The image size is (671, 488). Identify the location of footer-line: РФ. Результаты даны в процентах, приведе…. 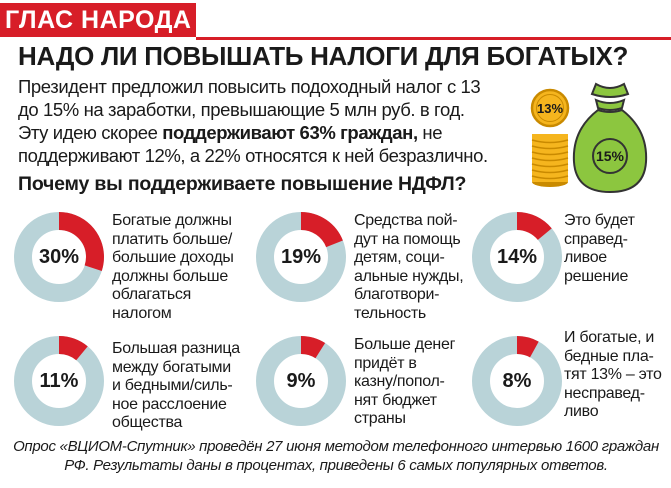
(336, 465).